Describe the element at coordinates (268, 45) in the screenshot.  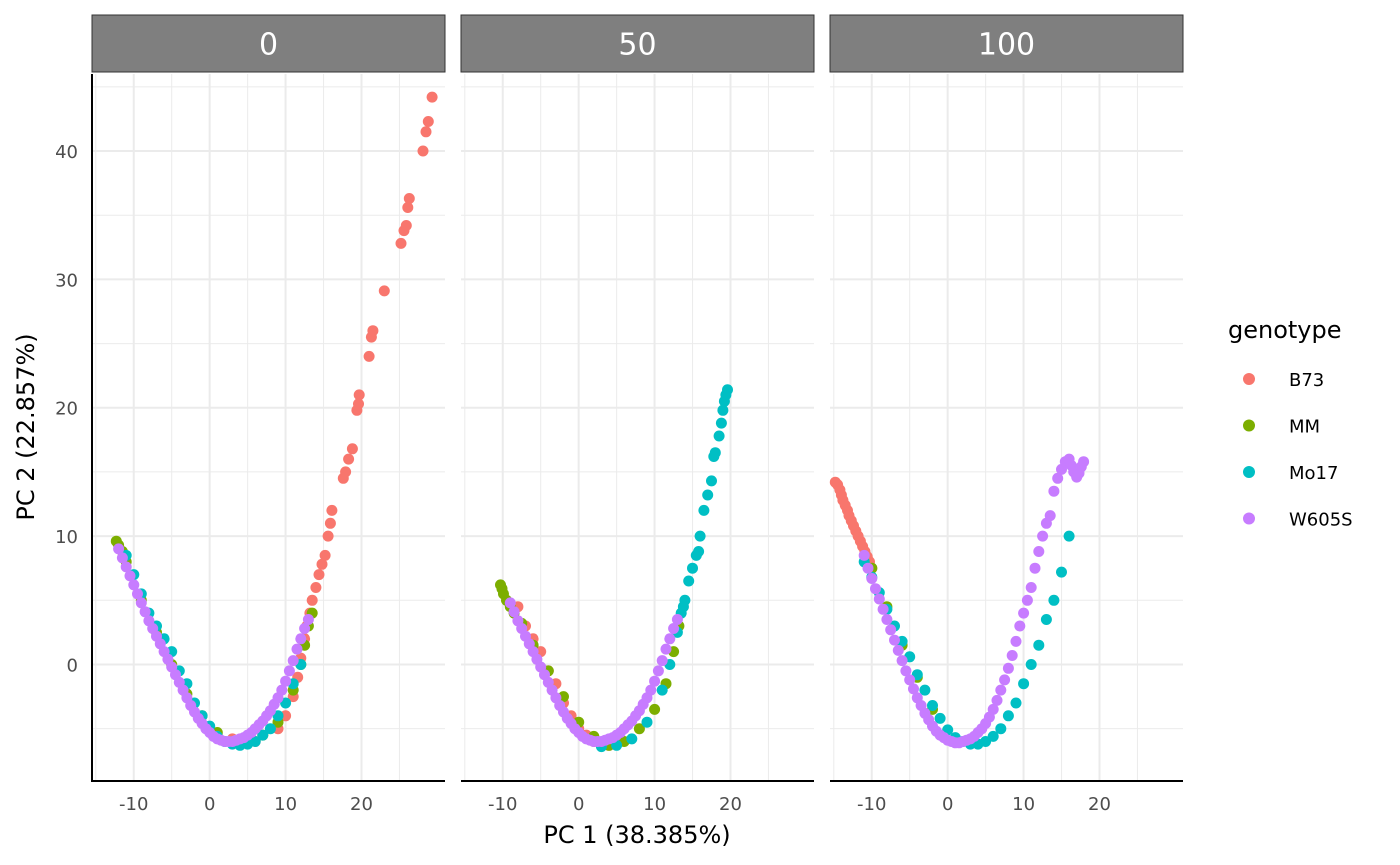
I see `facet-strip-label: 0` at that location.